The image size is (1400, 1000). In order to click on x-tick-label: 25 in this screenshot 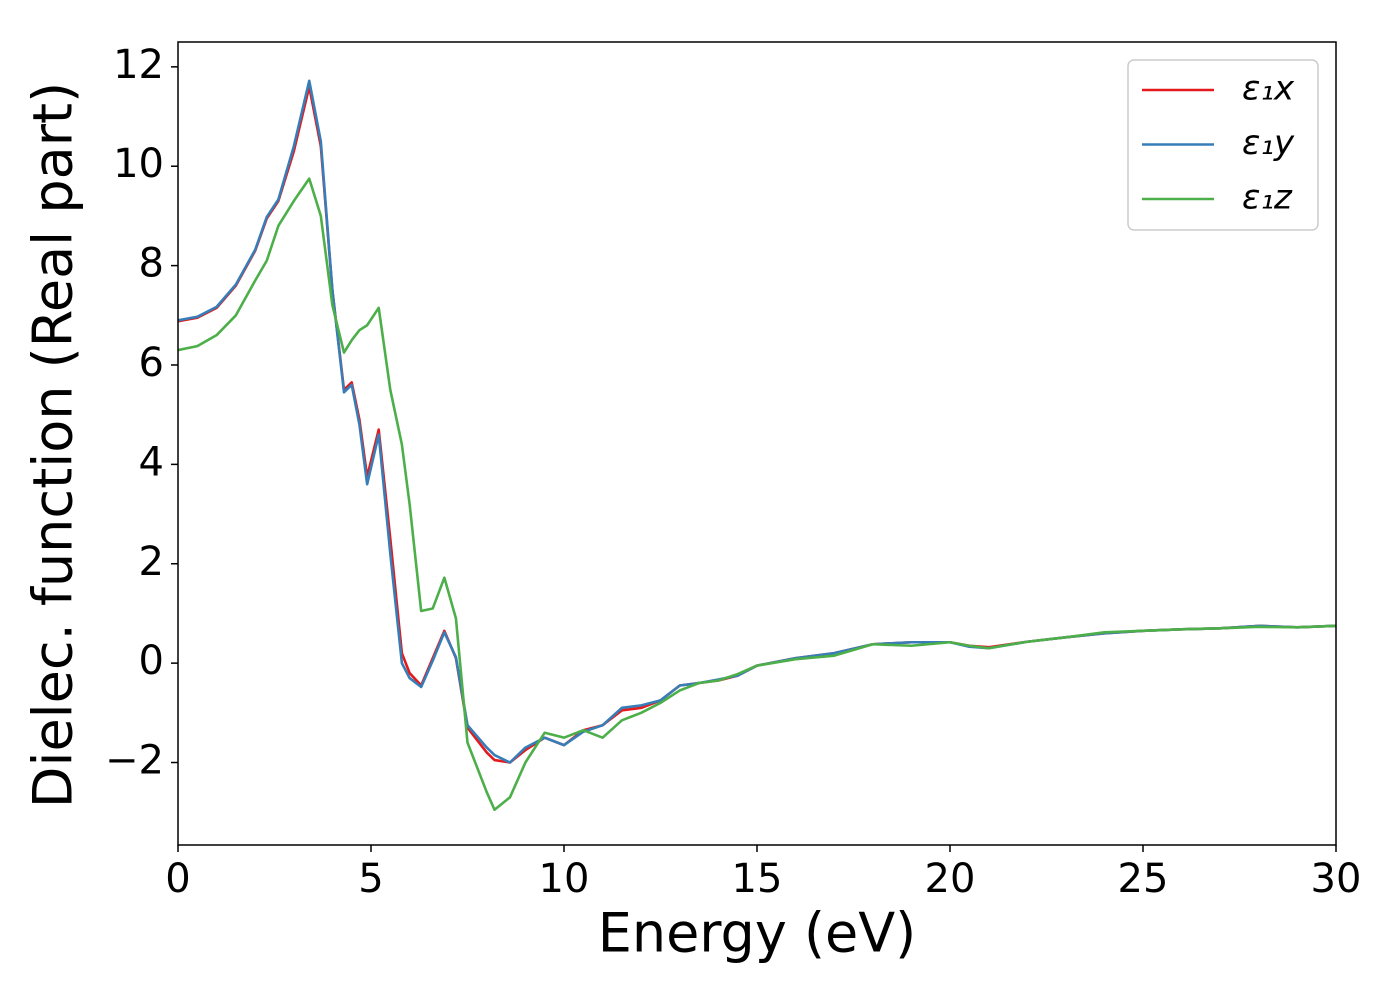, I will do `click(1143, 879)`.